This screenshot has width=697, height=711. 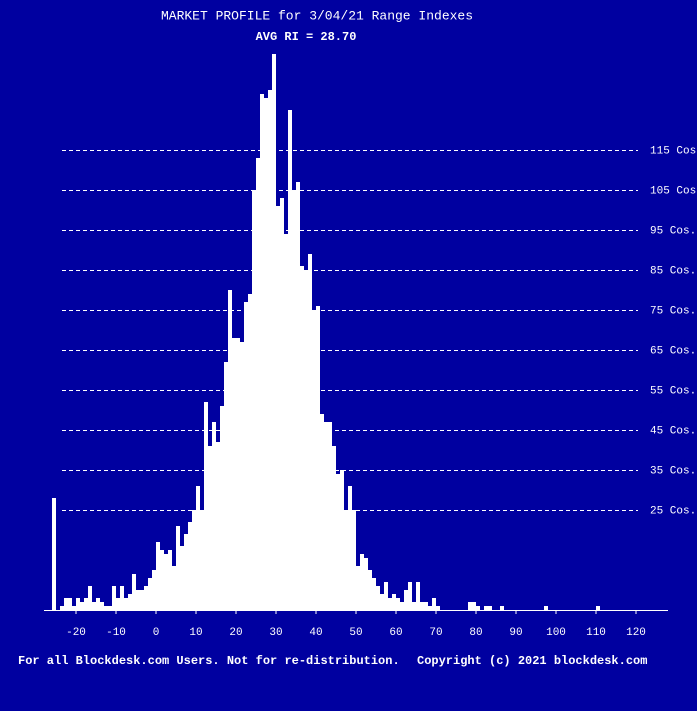 I want to click on footer-right: Copyright (c) 2021 blockdesk.com, so click(x=532, y=661).